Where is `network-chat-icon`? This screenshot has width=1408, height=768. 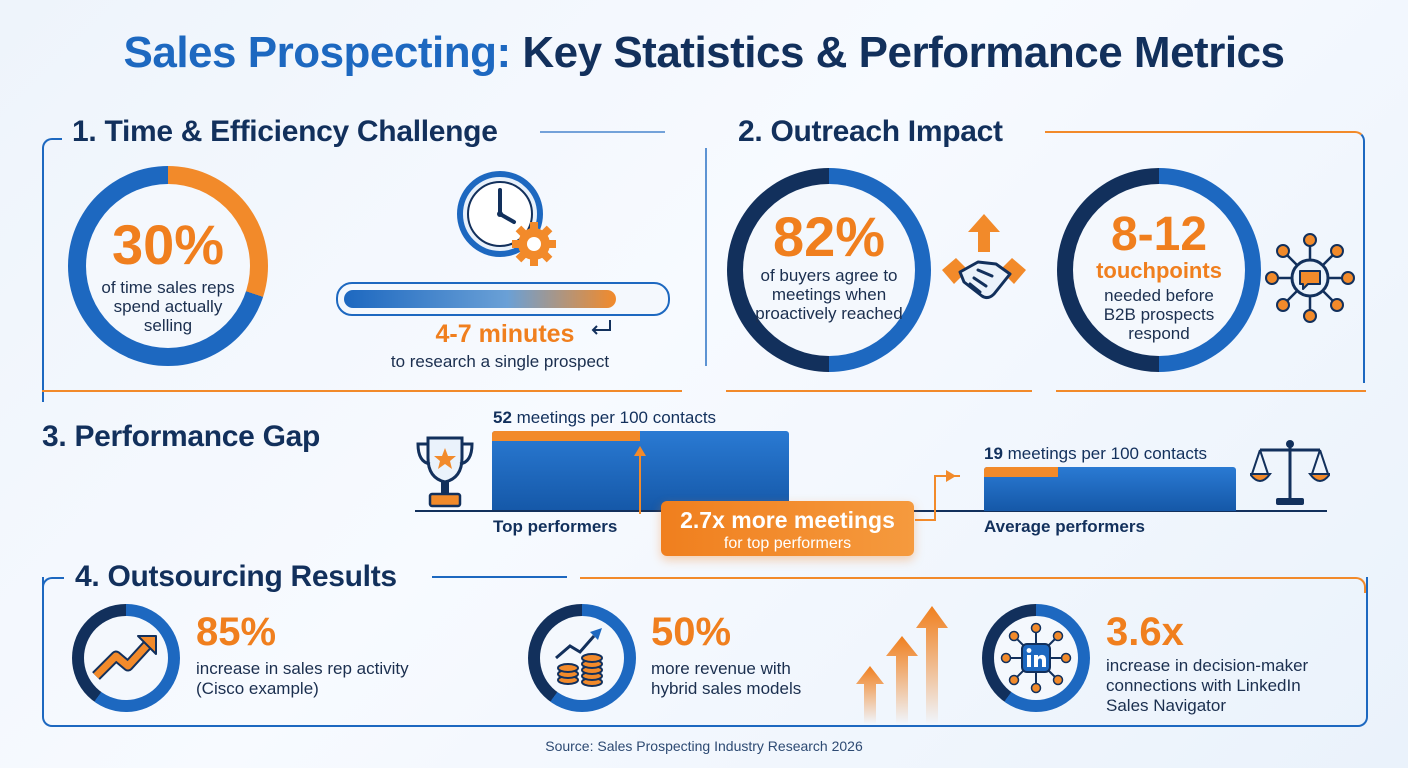
network-chat-icon is located at coordinates (1310, 278).